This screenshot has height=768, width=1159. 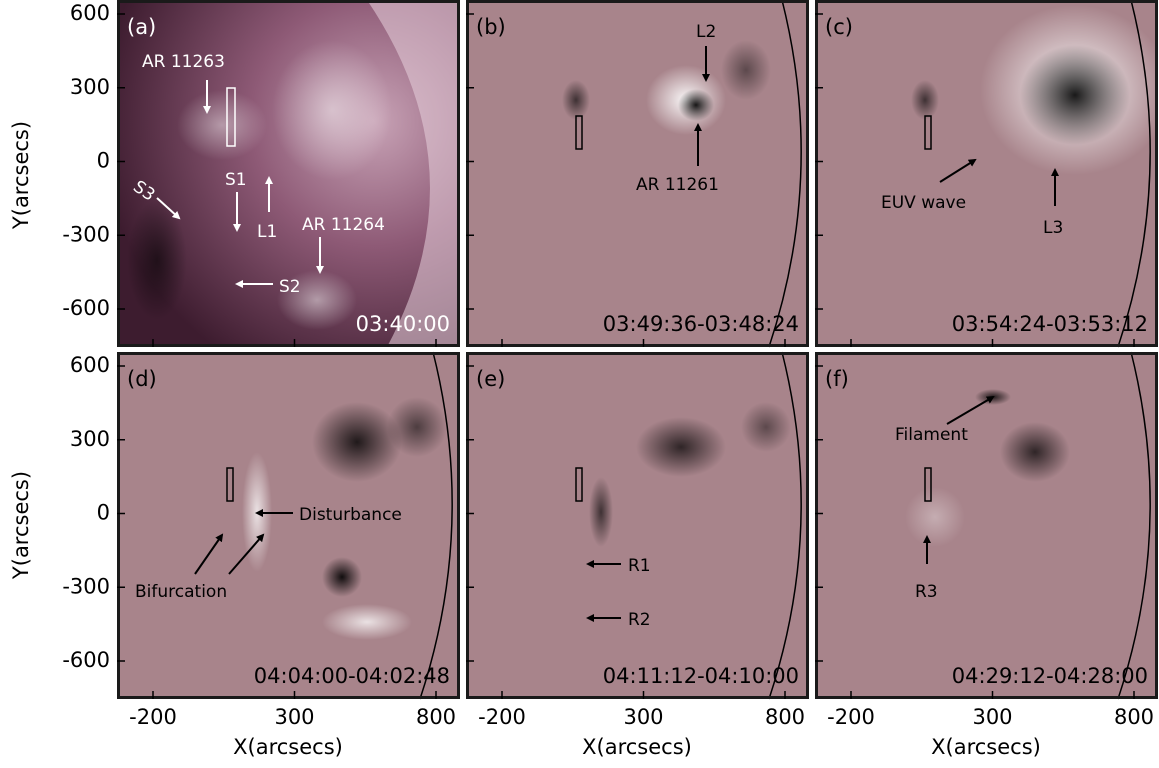 What do you see at coordinates (183, 62) in the screenshot?
I see `annotation: AR 11263` at bounding box center [183, 62].